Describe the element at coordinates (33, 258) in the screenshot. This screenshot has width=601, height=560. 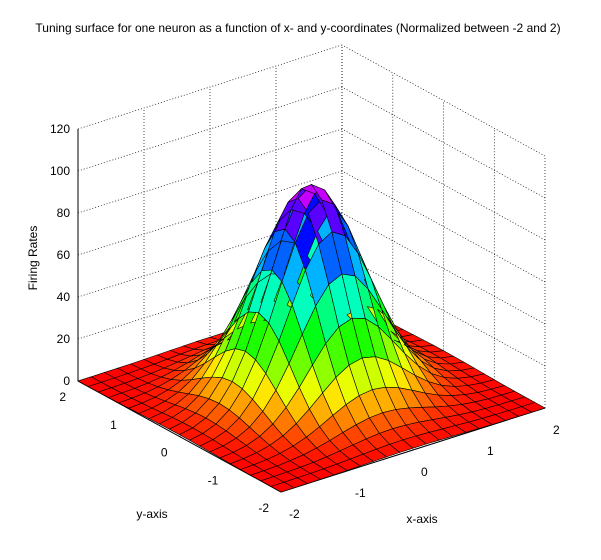
I see `z-axis-label: Firing Rates` at that location.